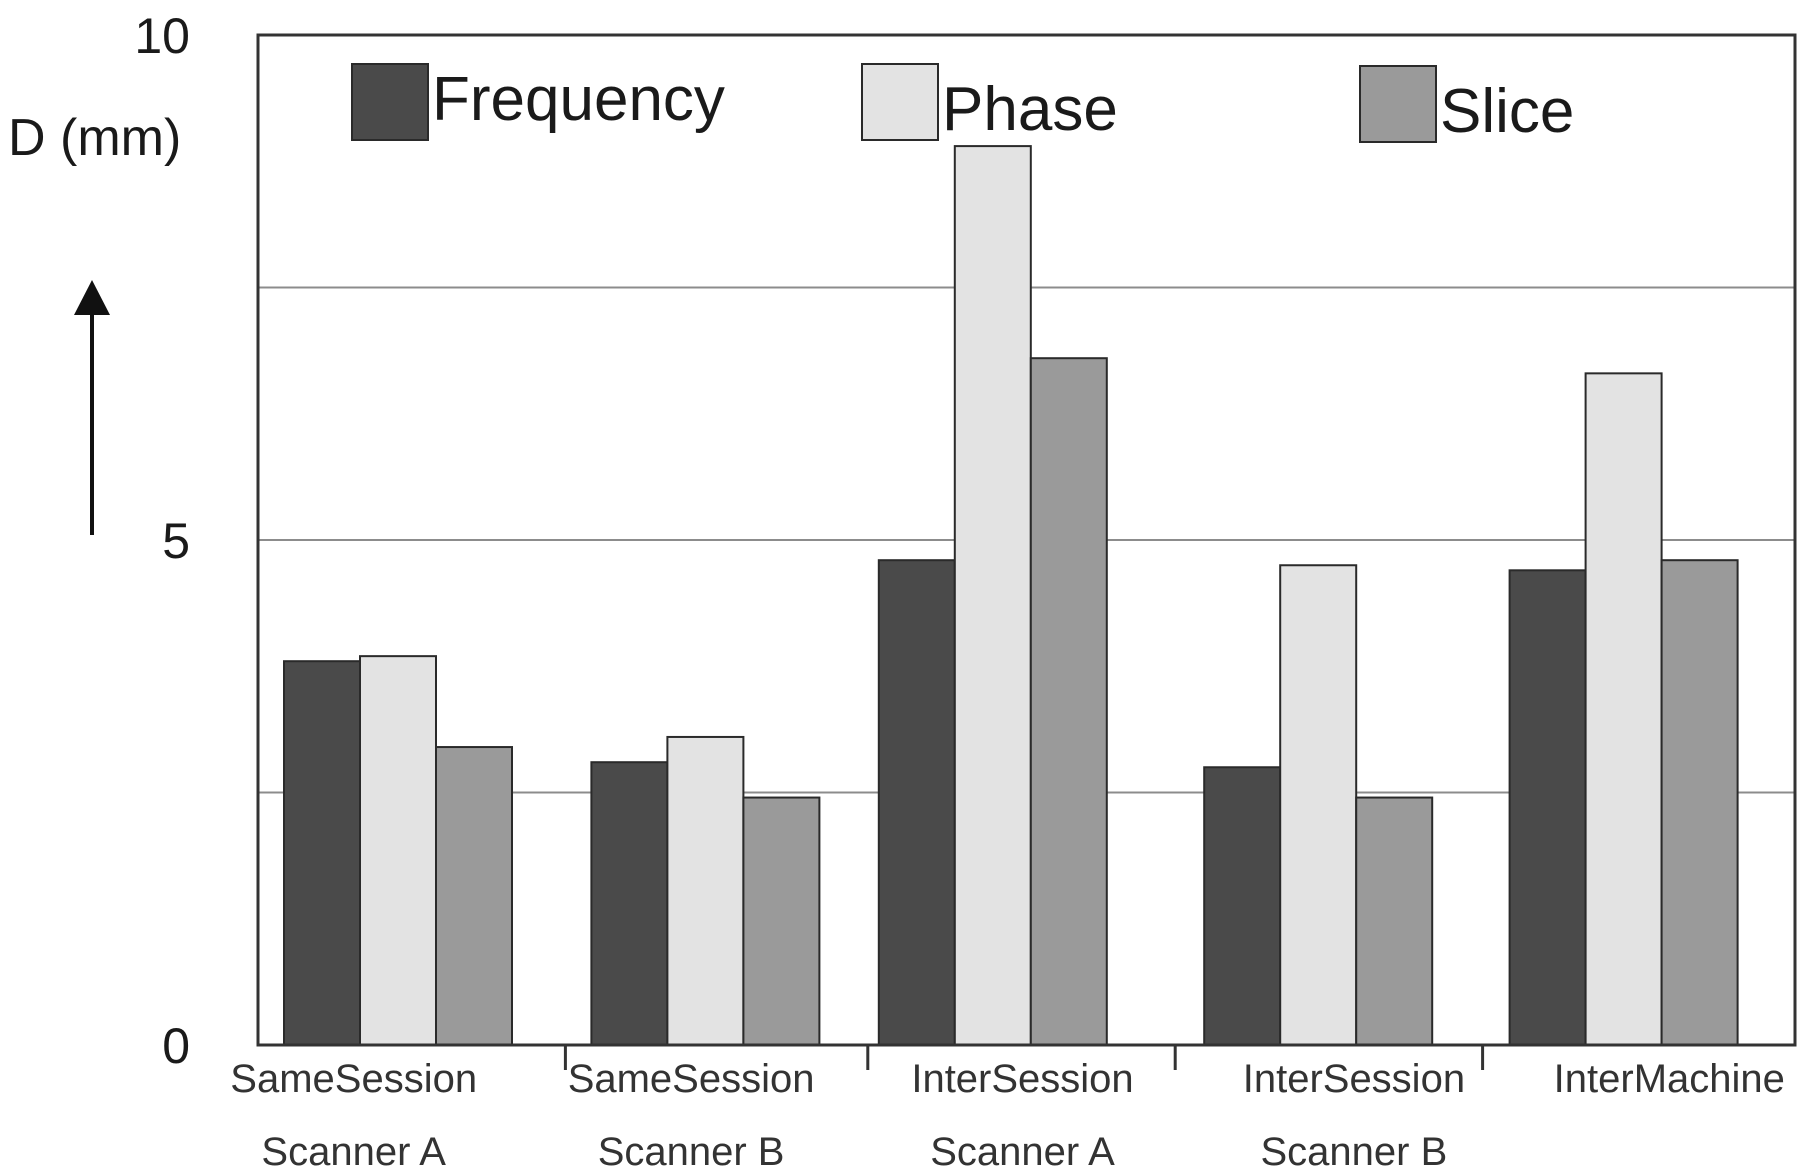 Image resolution: width=1800 pixels, height=1175 pixels. Describe the element at coordinates (1507, 111) in the screenshot. I see `legend-label-slice: Slice` at that location.